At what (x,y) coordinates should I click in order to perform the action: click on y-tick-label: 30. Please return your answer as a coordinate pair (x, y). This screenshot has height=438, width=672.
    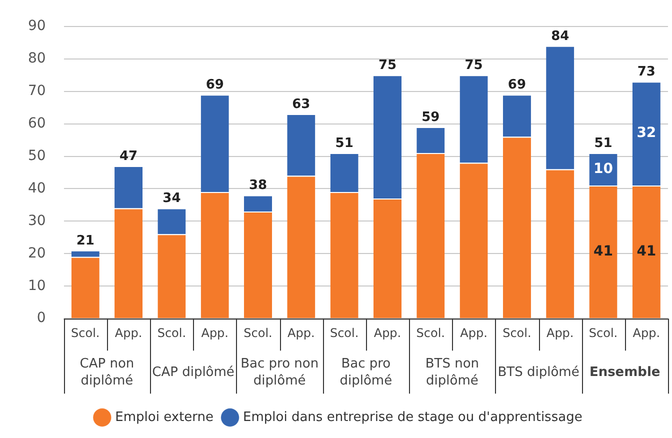
    Looking at the image, I should click on (37, 220).